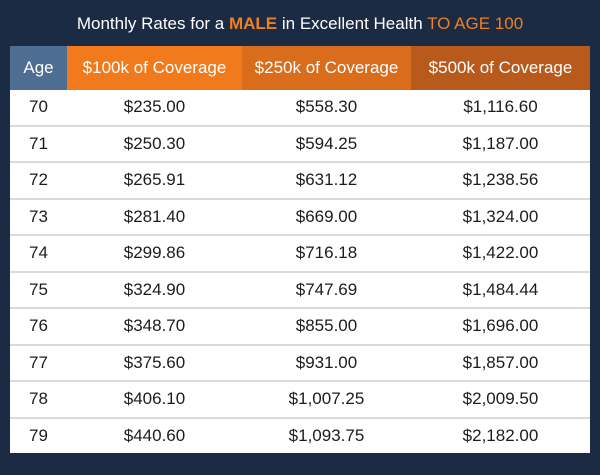 The image size is (600, 475). What do you see at coordinates (38, 435) in the screenshot?
I see `age-cell: 79` at bounding box center [38, 435].